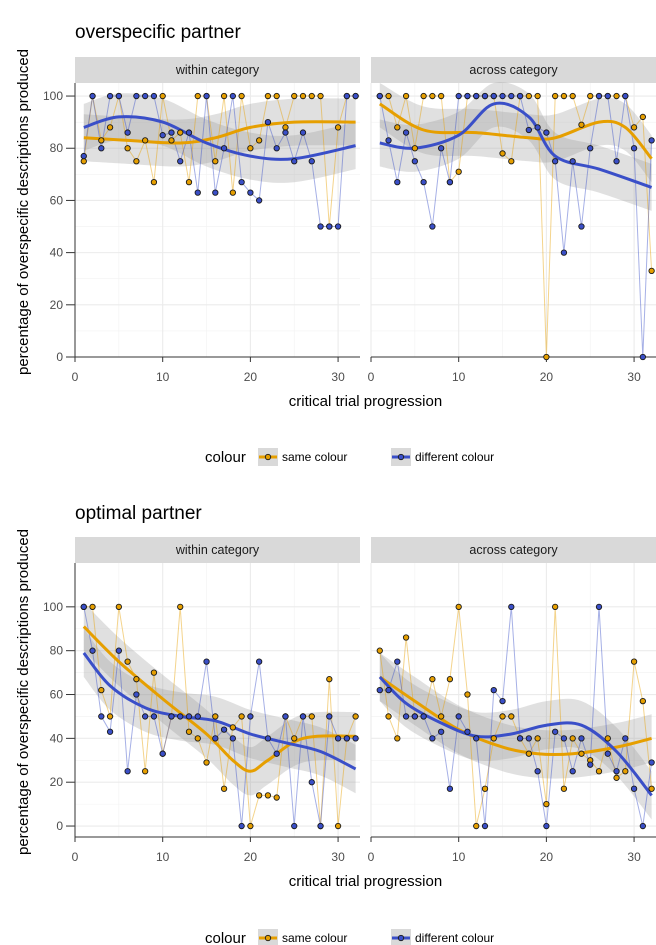 This screenshot has width=656, height=945. Describe the element at coordinates (225, 937) in the screenshot. I see `legend-title: colour` at that location.